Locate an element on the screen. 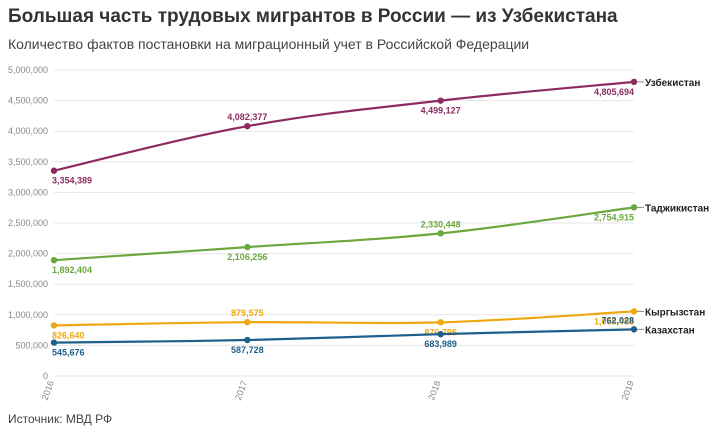 This screenshot has width=720, height=428. data-label: 826,640 is located at coordinates (68, 335).